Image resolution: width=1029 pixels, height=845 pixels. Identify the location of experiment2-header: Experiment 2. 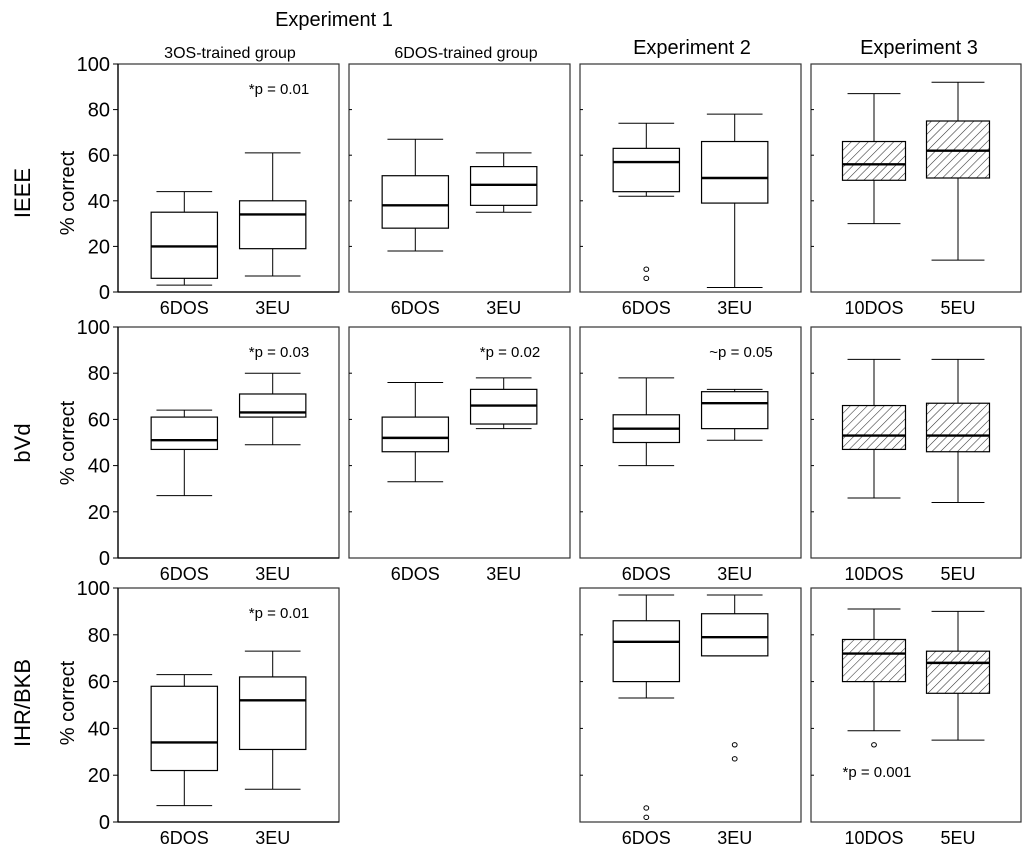
(692, 48).